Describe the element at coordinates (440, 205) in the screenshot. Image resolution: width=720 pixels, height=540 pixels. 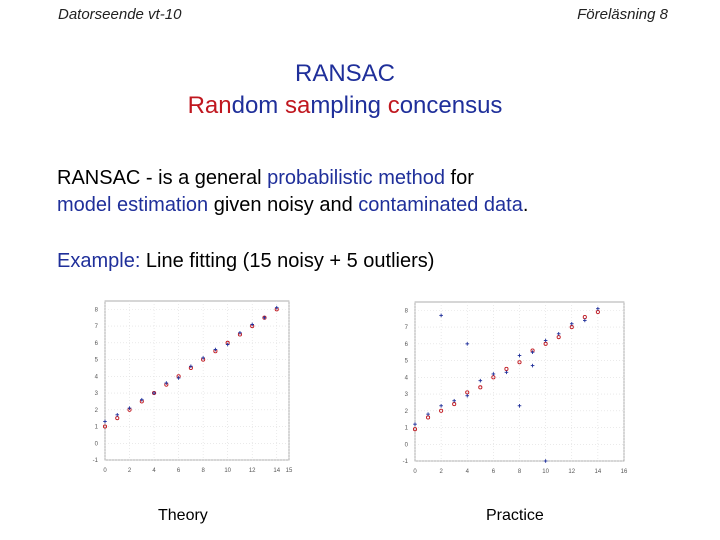
I see `paragraph-part: contaminated data` at that location.